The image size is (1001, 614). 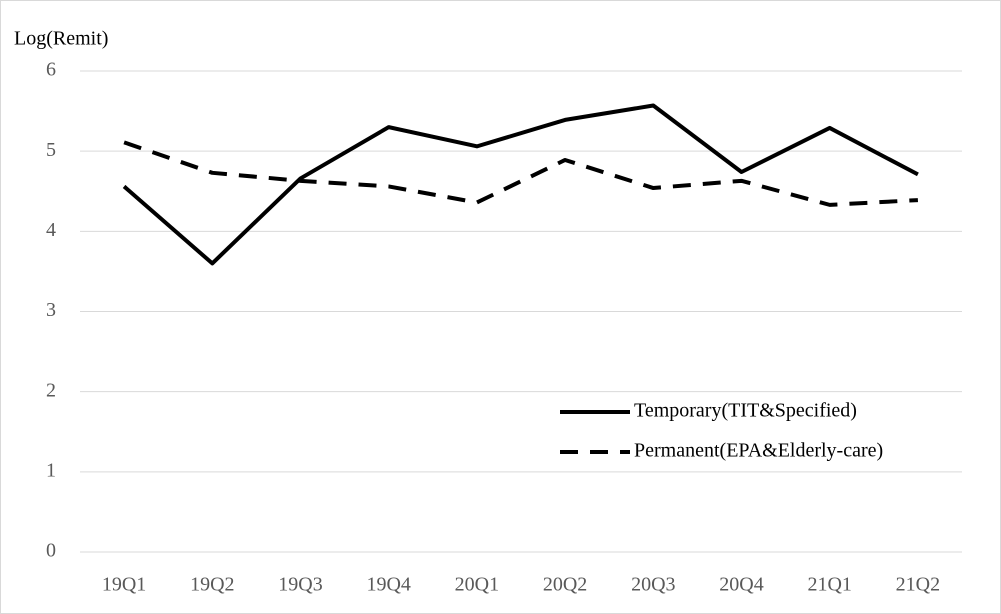 What do you see at coordinates (61, 39) in the screenshot?
I see `y-axis-label: Log(Remit)` at bounding box center [61, 39].